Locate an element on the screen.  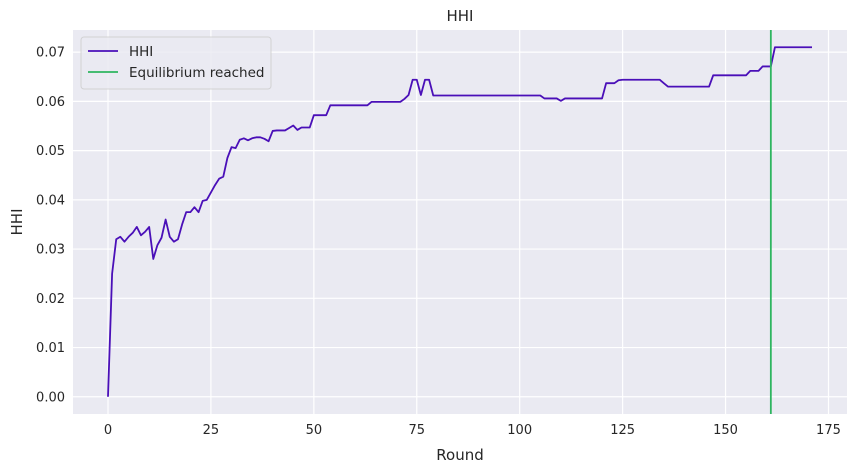
y-tick-label: 0.01 is located at coordinates (50, 348).